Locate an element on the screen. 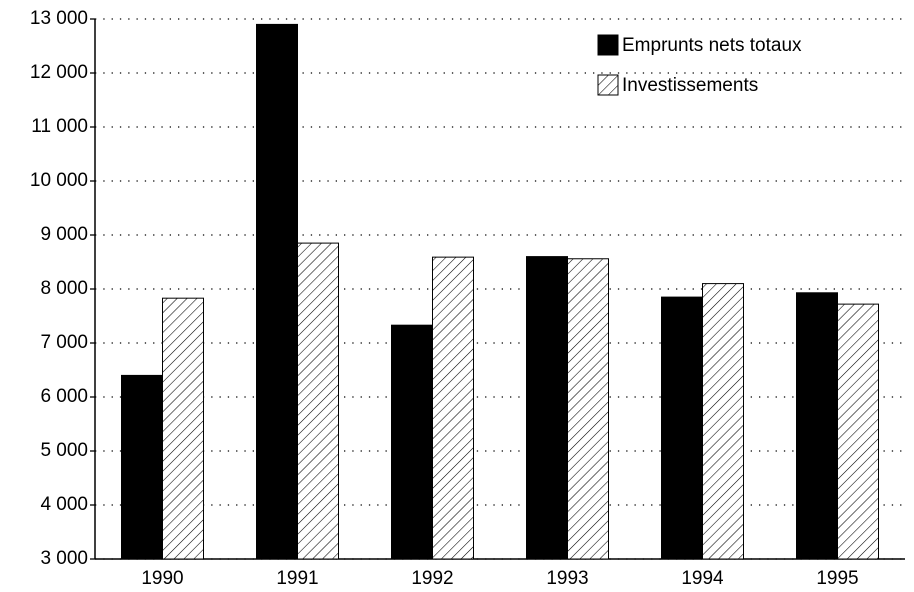 This screenshot has height=592, width=914. x-tick-label: 1991 is located at coordinates (297, 578).